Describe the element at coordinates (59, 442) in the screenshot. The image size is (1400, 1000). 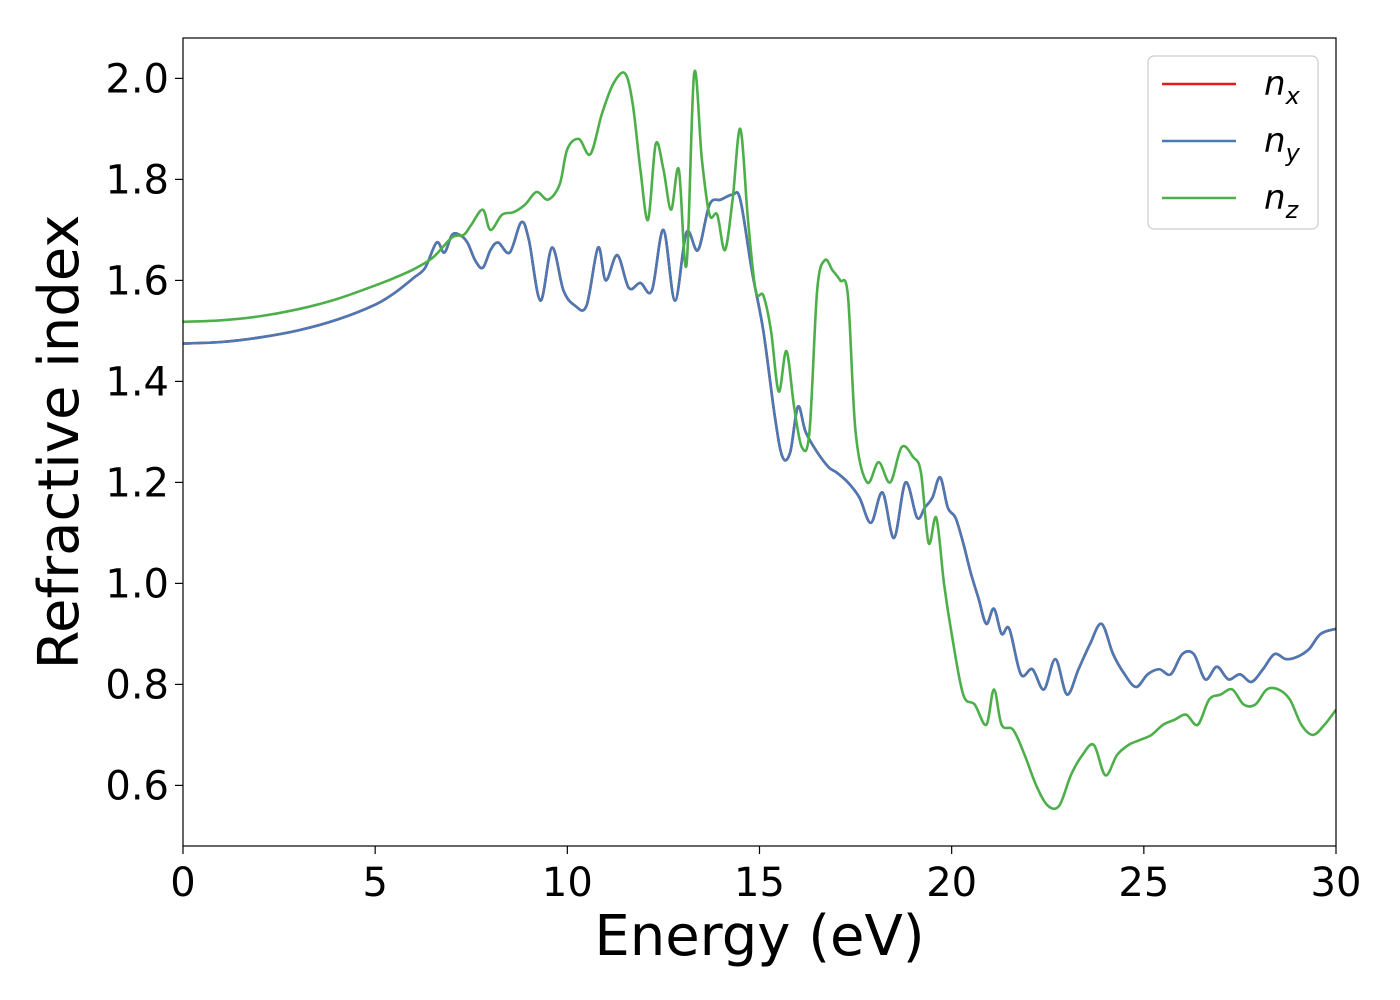
I see `y-axis-title: Refractive index` at that location.